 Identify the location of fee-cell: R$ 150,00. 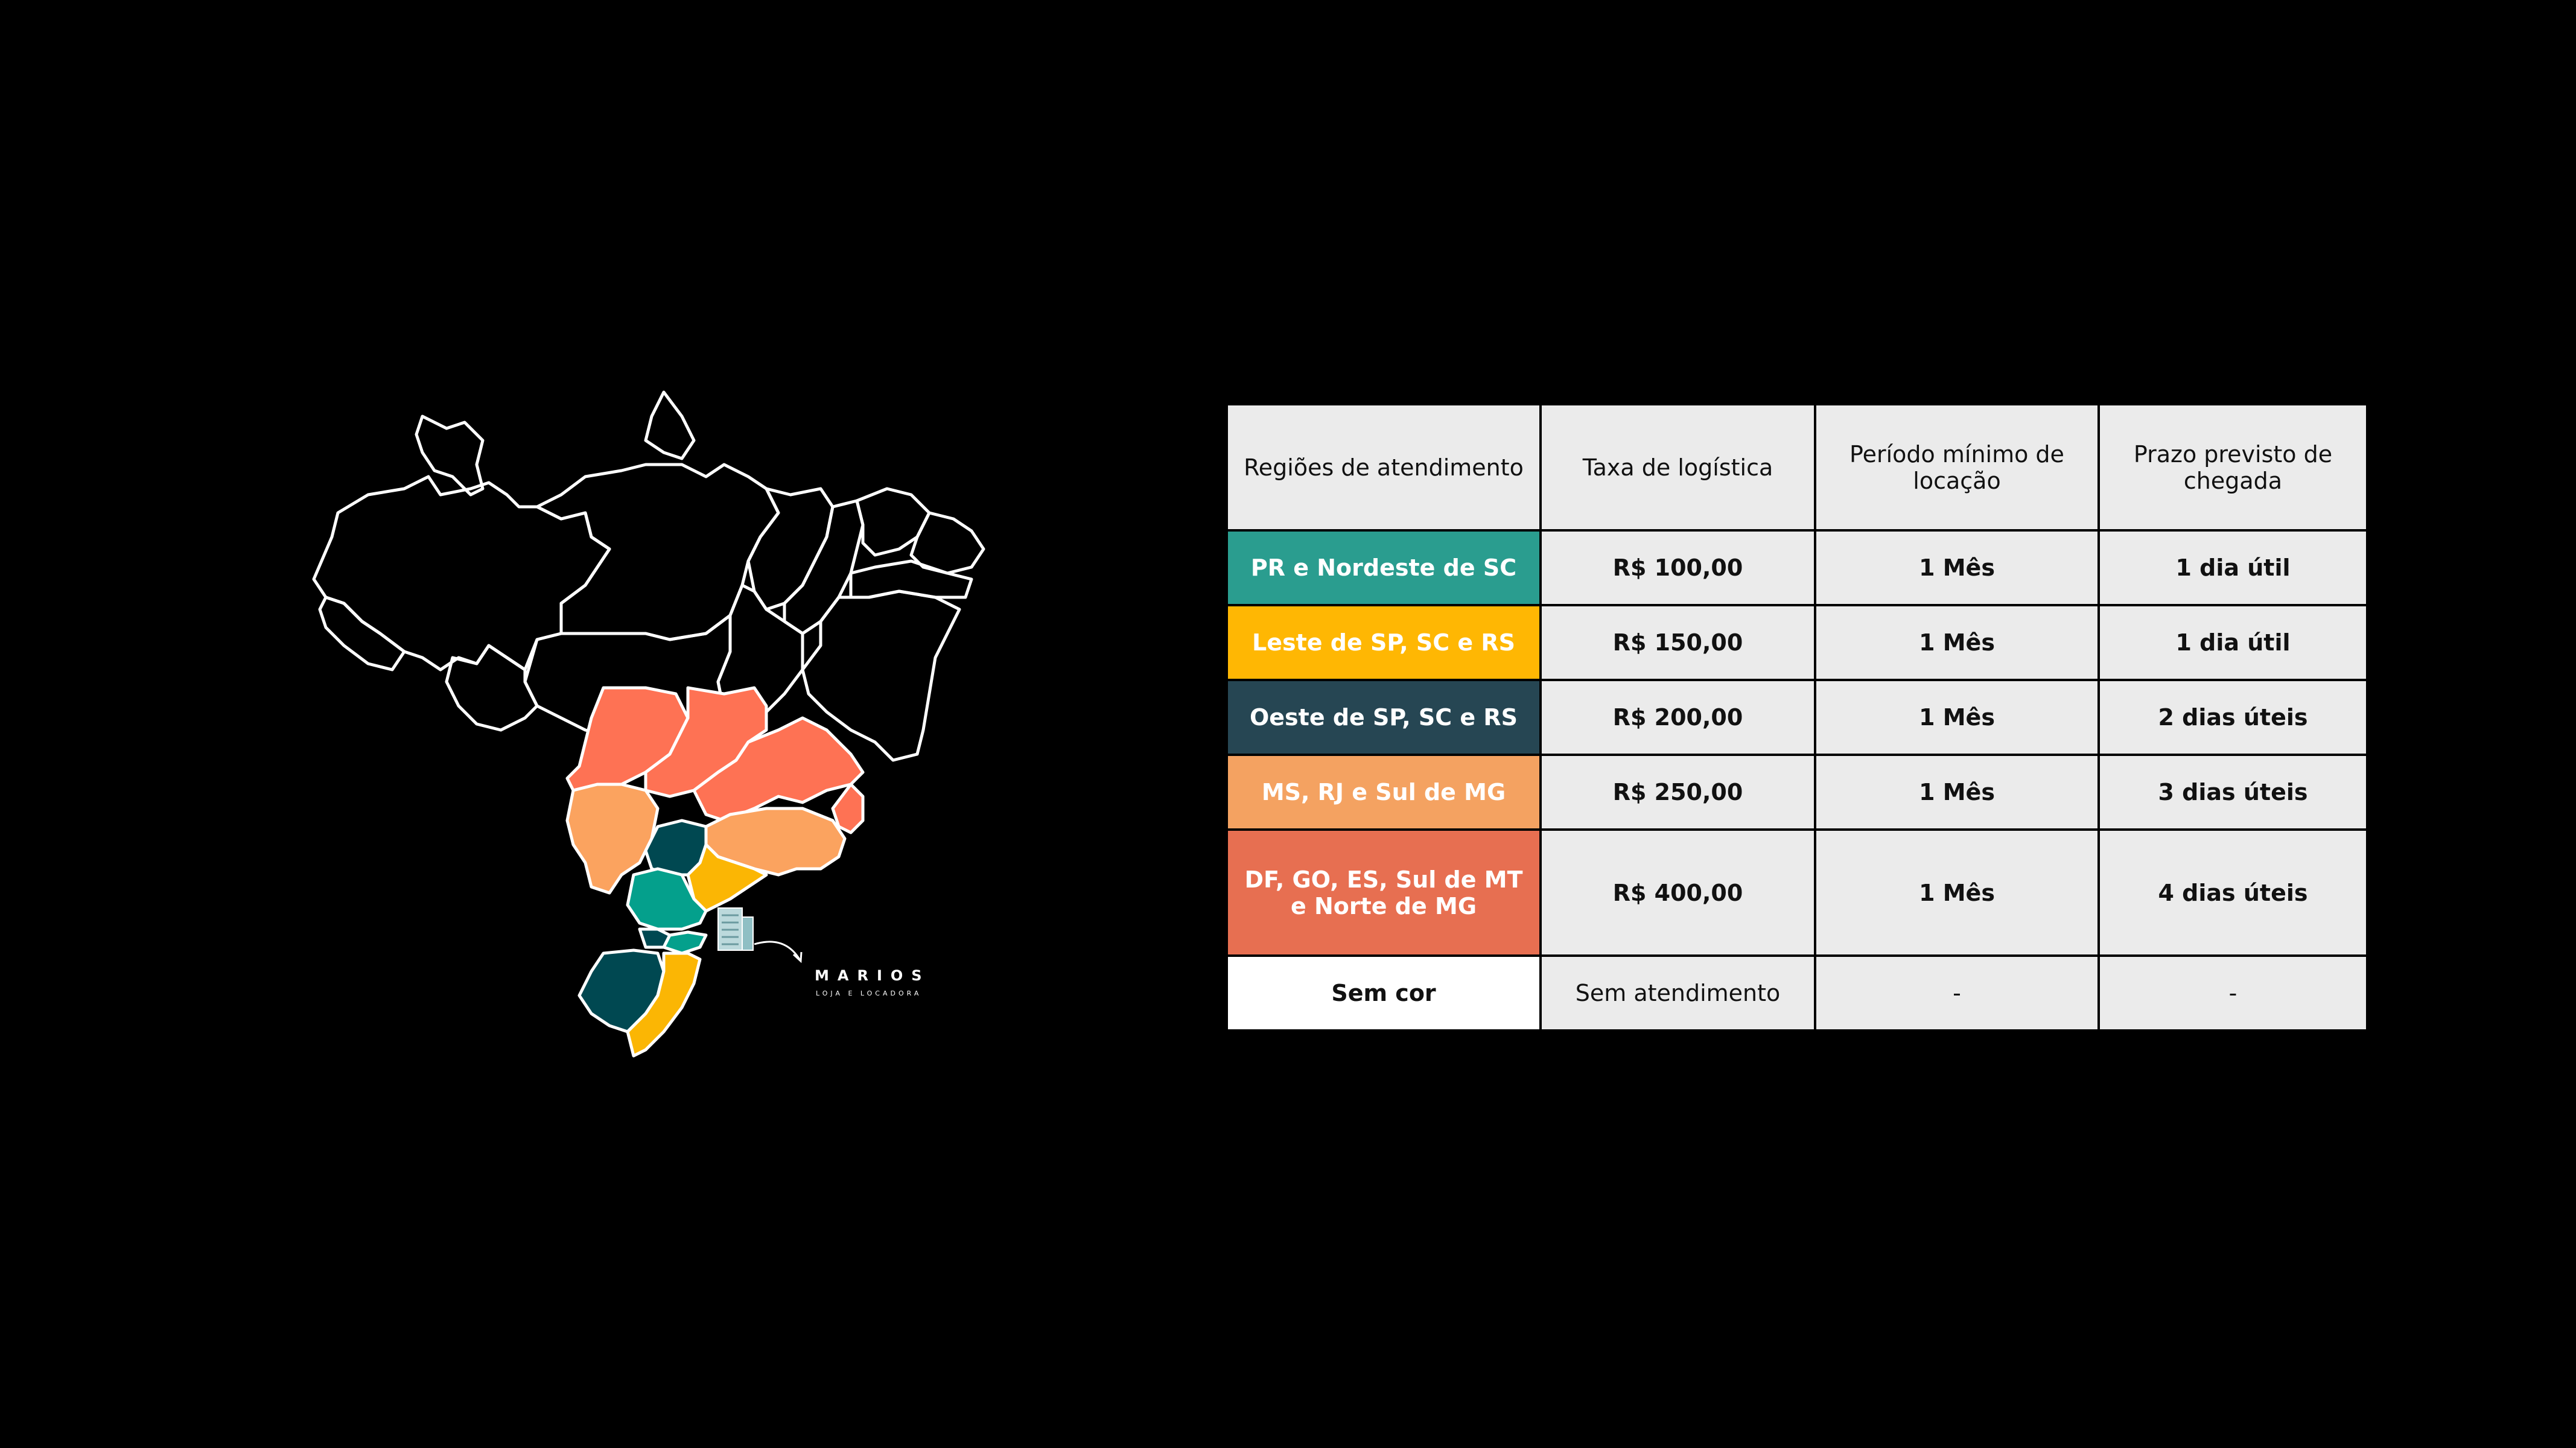
(1678, 642).